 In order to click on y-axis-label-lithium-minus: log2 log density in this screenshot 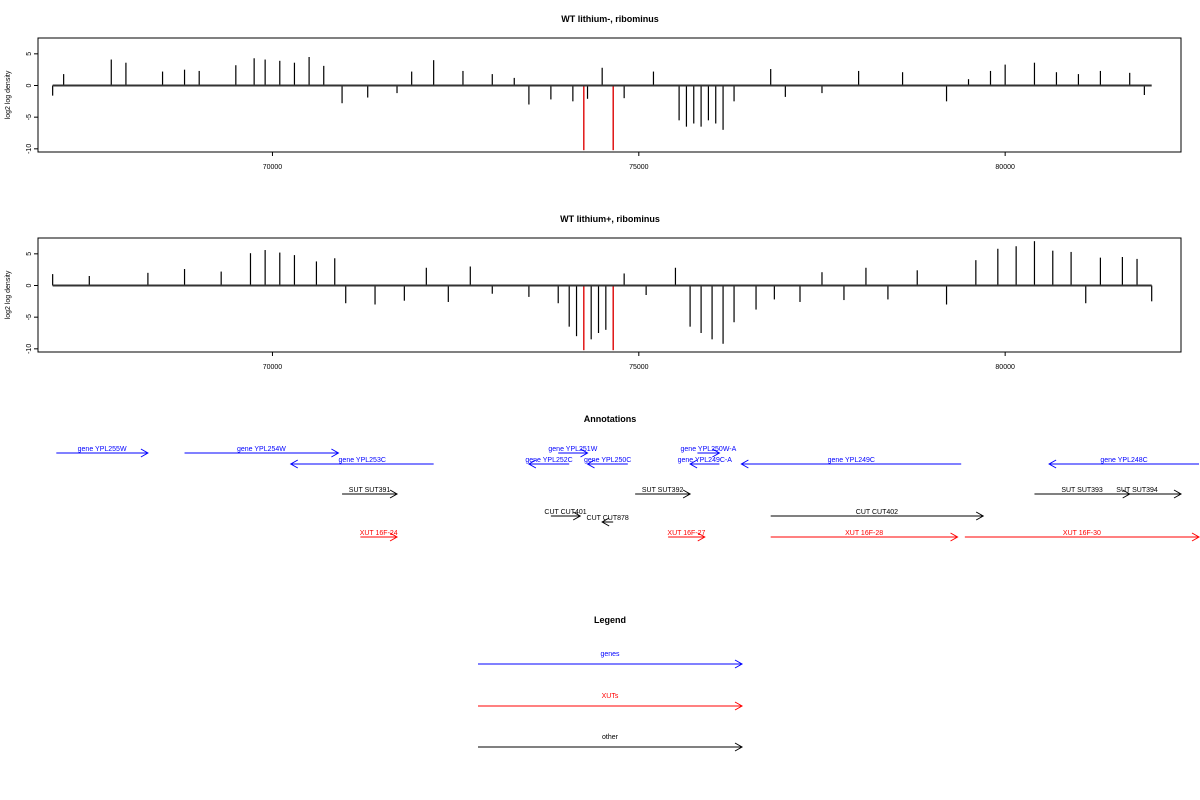, I will do `click(8, 94)`.